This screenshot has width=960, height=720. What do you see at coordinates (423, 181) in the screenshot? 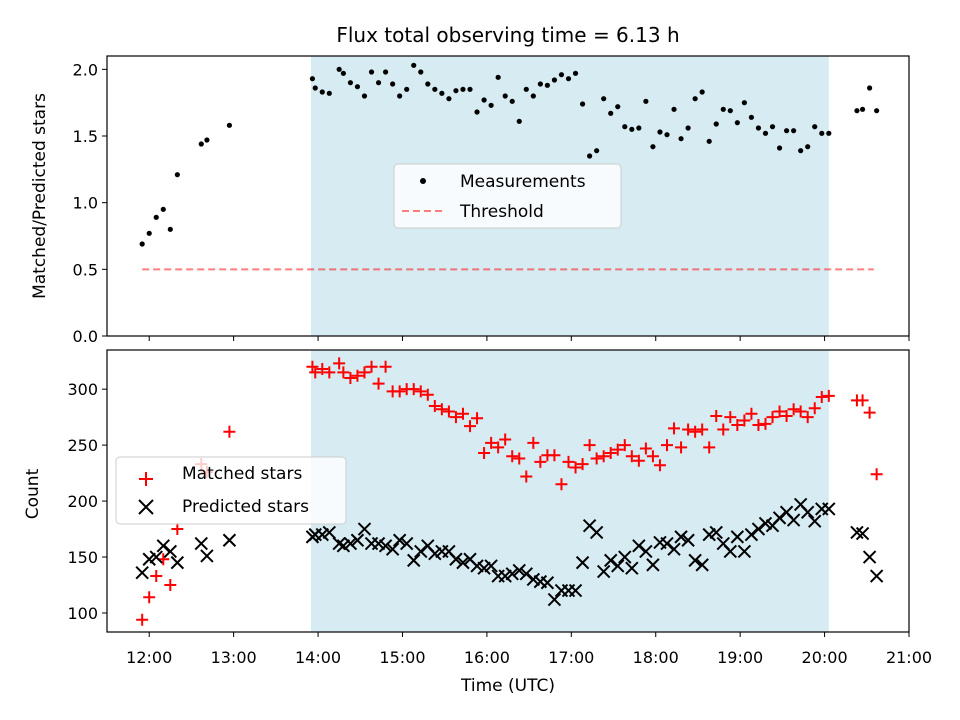
I see `legend-measurements-marker` at bounding box center [423, 181].